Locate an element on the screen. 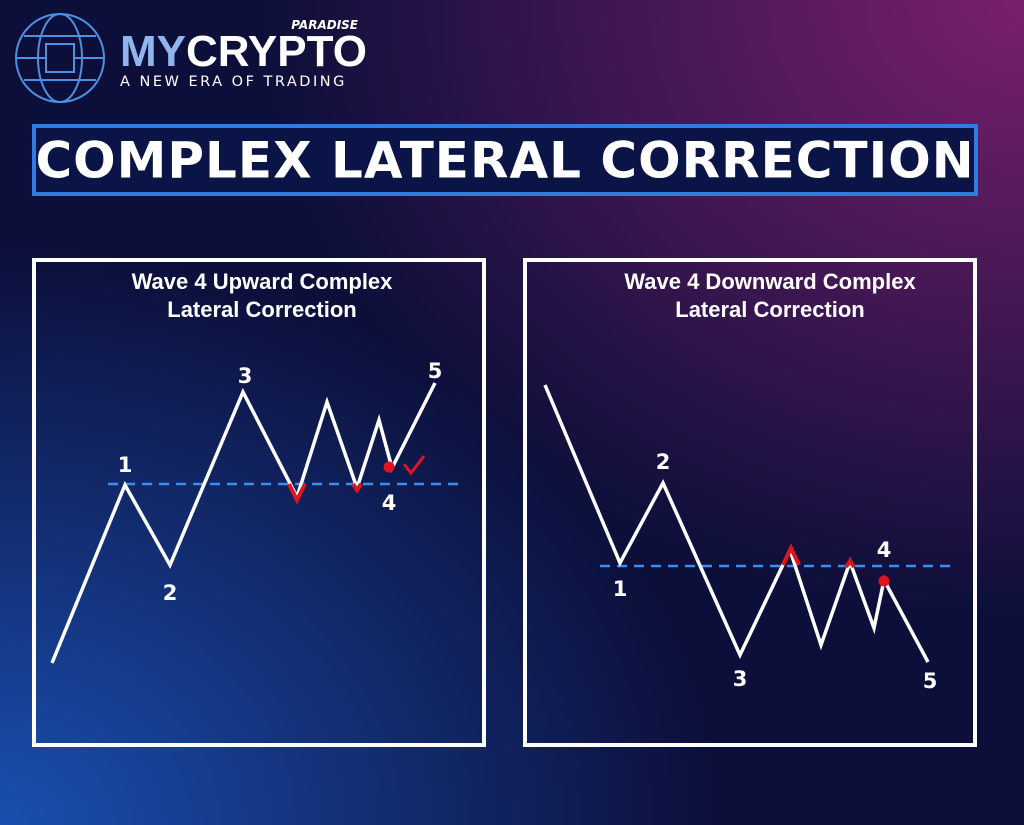 Image resolution: width=1024 pixels, height=825 pixels. title: COMPLEX LATERAL CORRECTION is located at coordinates (504, 161).